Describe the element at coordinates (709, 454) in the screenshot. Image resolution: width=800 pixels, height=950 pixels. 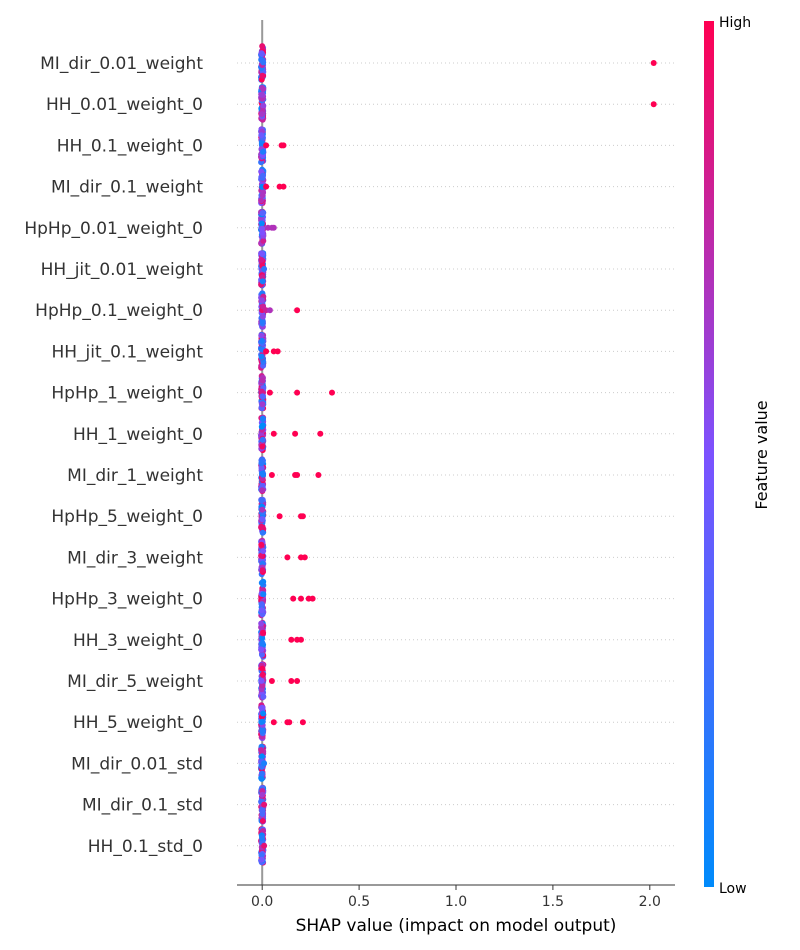
I see `colorbar-gradient` at that location.